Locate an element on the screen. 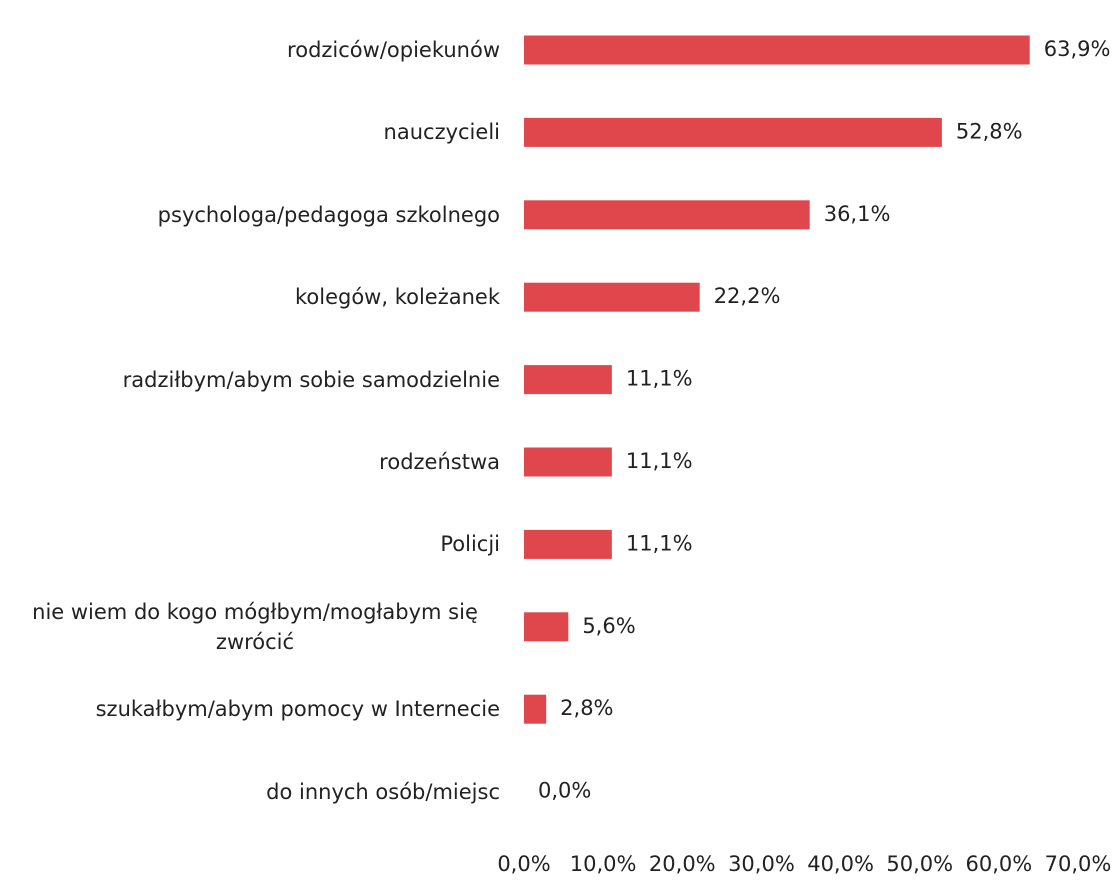 This screenshot has width=1116, height=881. category-label: psychologa/pedagoga szkolnego is located at coordinates (328, 214).